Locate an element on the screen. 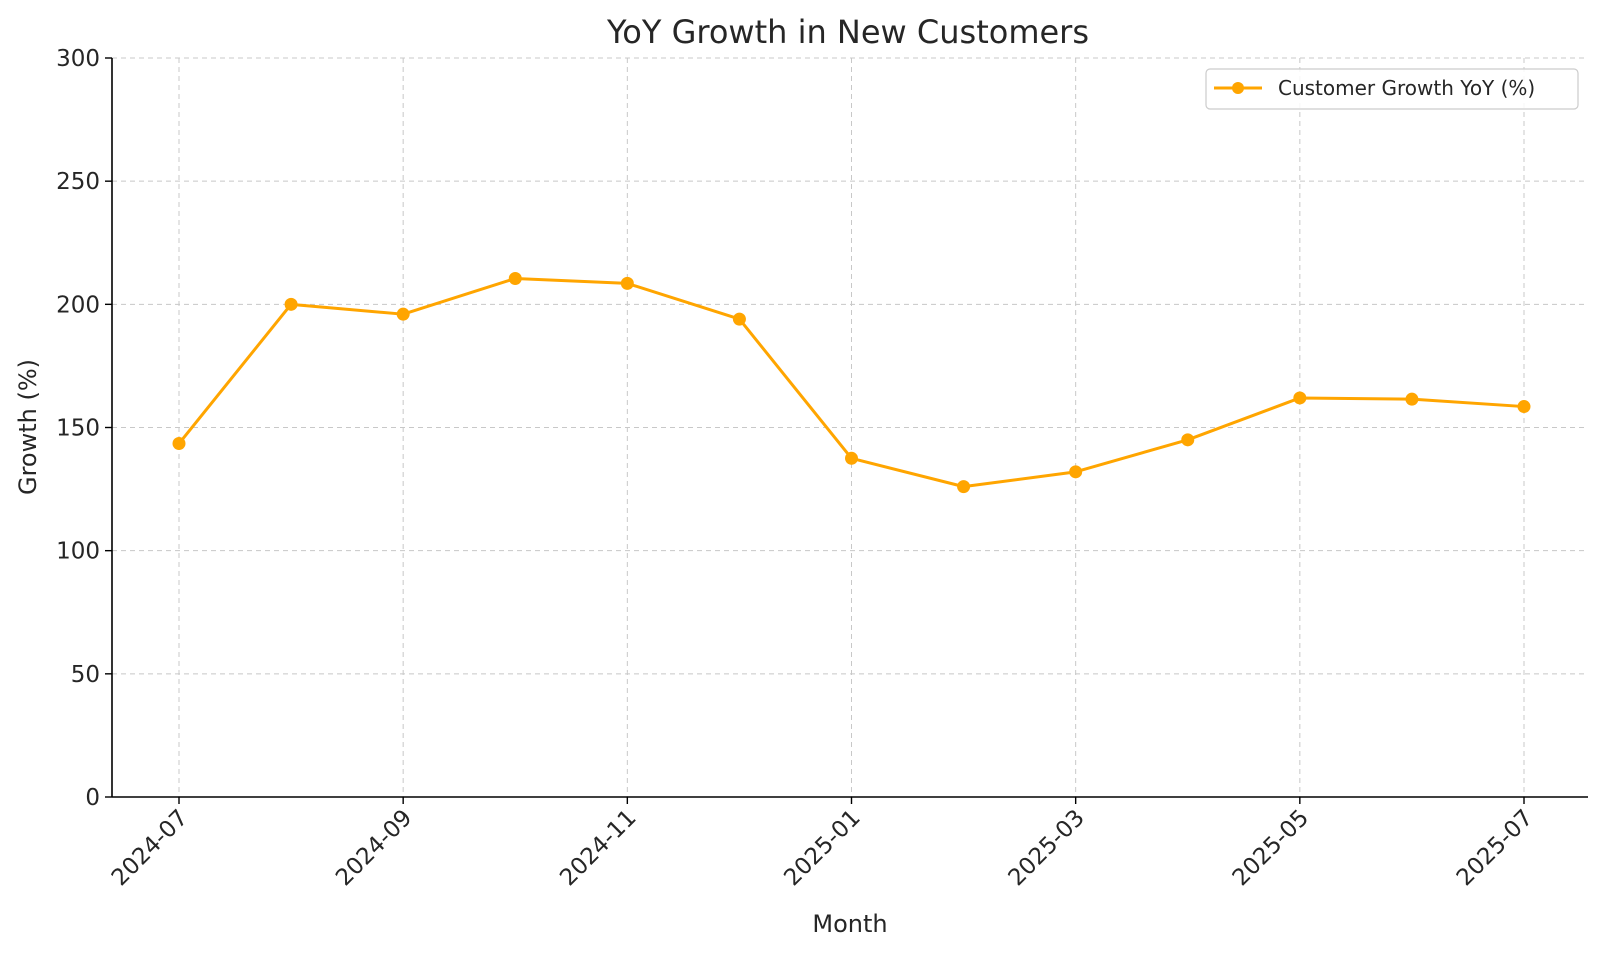  legend: Customer Growth YoY (%) is located at coordinates (1392, 89).